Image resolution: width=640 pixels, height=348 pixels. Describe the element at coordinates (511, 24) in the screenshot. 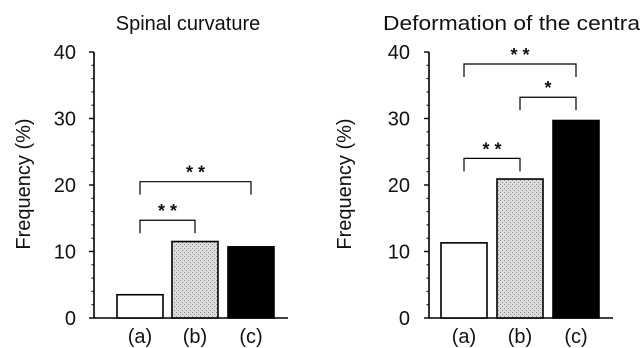

I see `chart-title: Deformation of the centra` at that location.